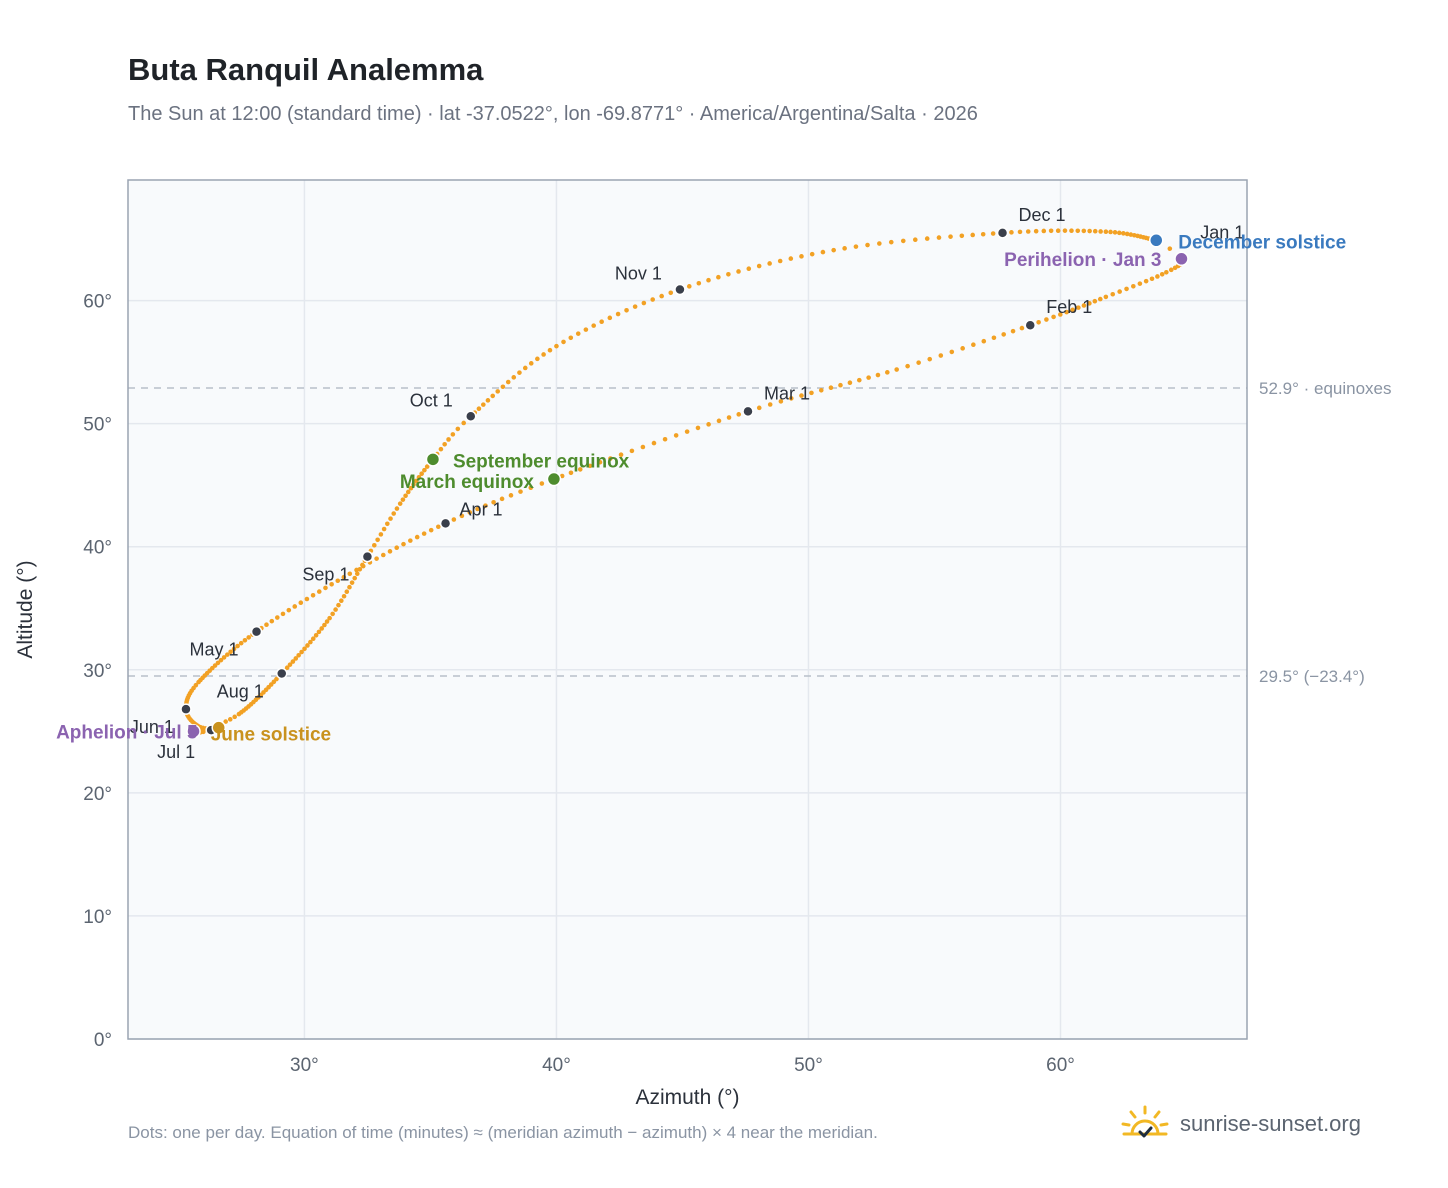  I want to click on month-label: Jun 1, so click(152, 727).